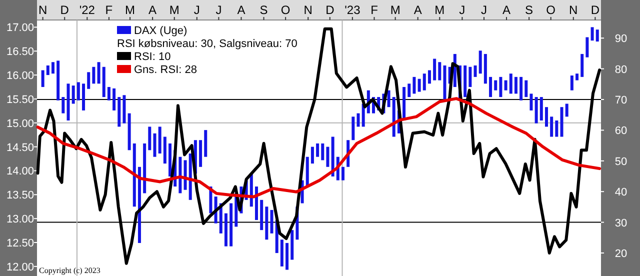 The image size is (640, 276). I want to click on y-tick-label: 16.50, so click(20, 52).